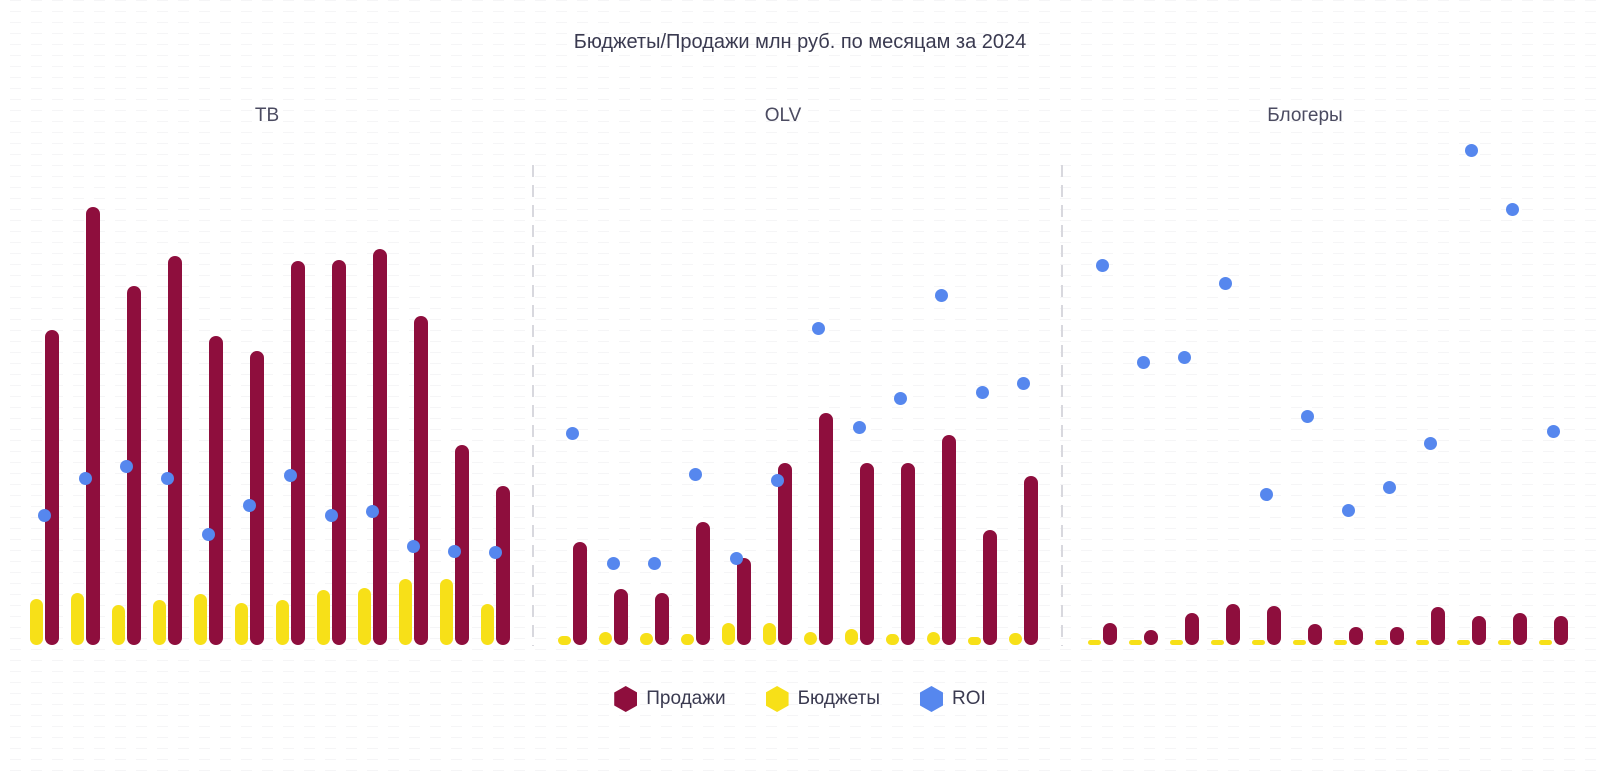  What do you see at coordinates (952, 699) in the screenshot?
I see `legend-item-roi: ROI` at bounding box center [952, 699].